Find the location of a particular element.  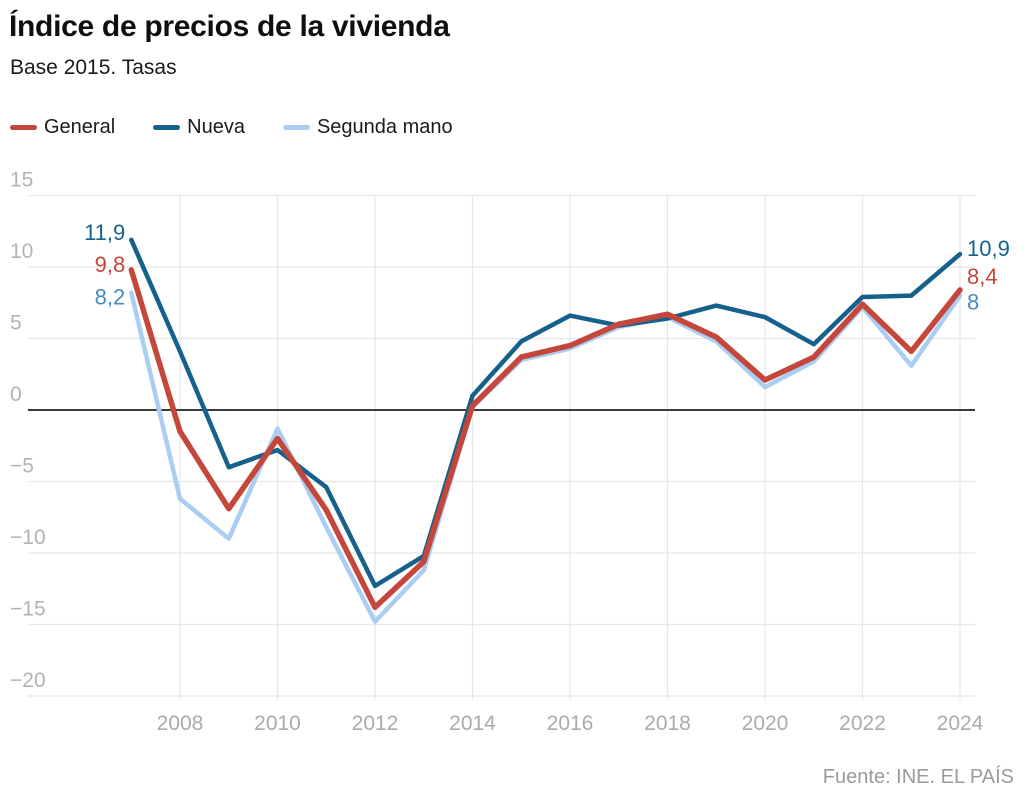

x-tick-label: 2010 is located at coordinates (277, 723).